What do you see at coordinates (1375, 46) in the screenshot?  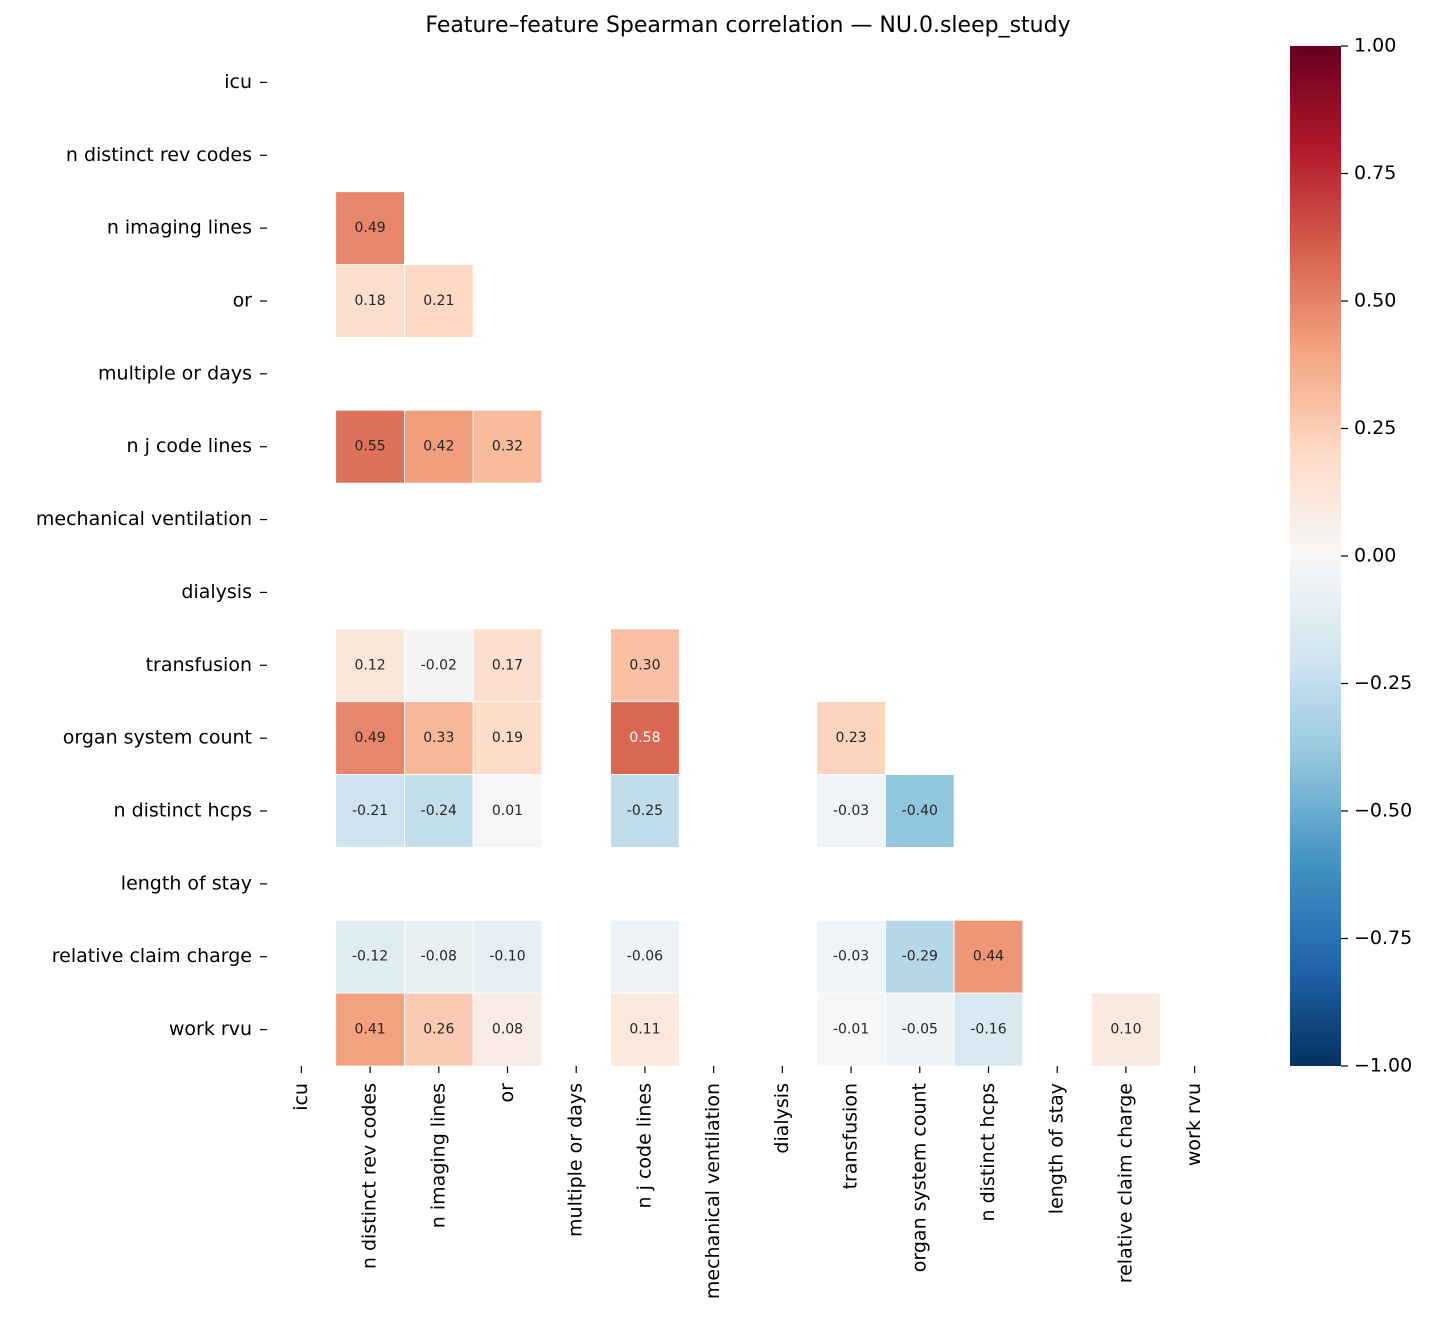 I see `colorbar-tick-label: 1.00` at bounding box center [1375, 46].